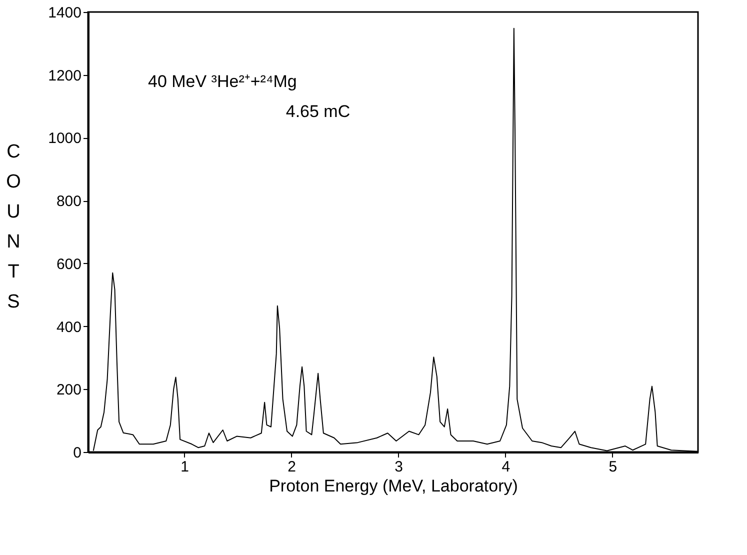 This screenshot has width=747, height=555. Describe the element at coordinates (77, 453) in the screenshot. I see `y-tick-label: 0` at that location.